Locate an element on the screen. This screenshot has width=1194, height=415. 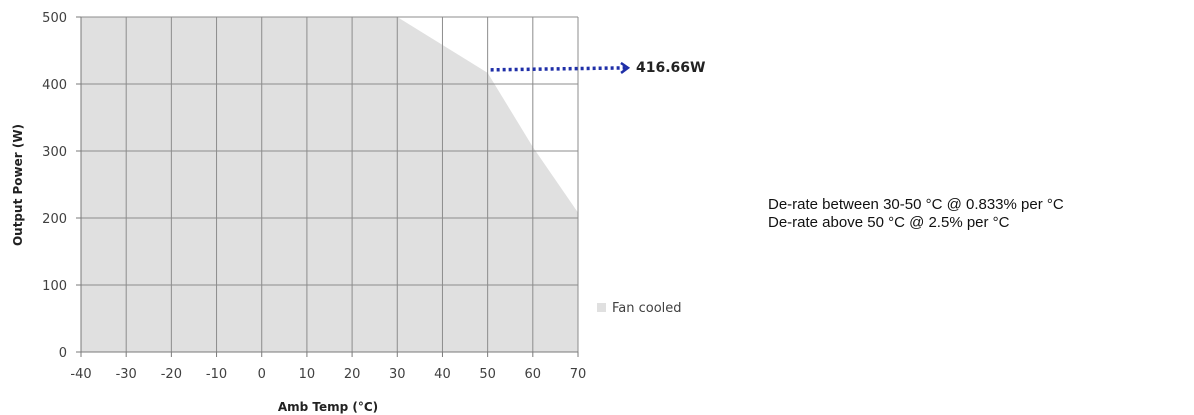
x-tick-label: 50 is located at coordinates (487, 374).